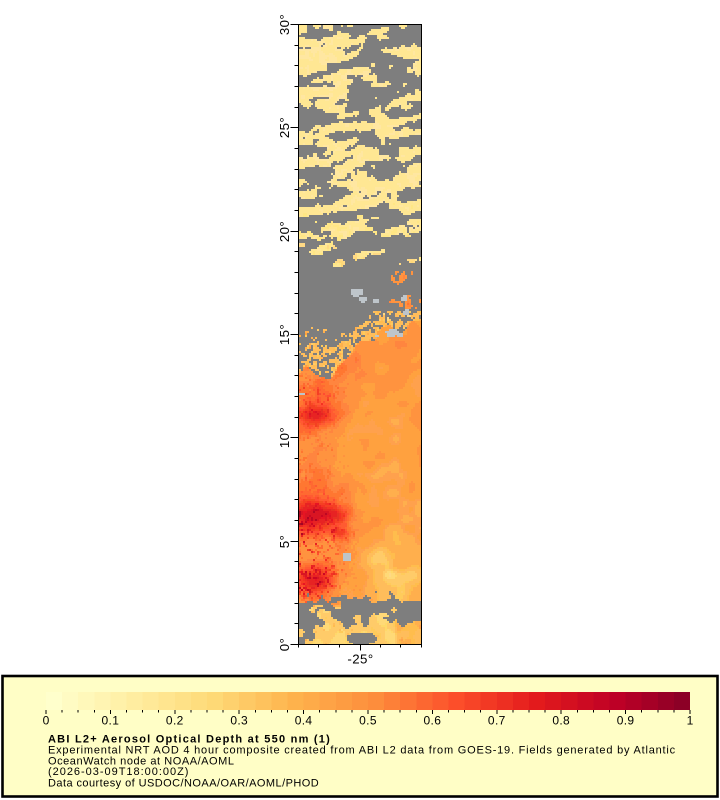 The image size is (720, 800). What do you see at coordinates (368, 721) in the screenshot?
I see `svg-text: 0.5` at bounding box center [368, 721].